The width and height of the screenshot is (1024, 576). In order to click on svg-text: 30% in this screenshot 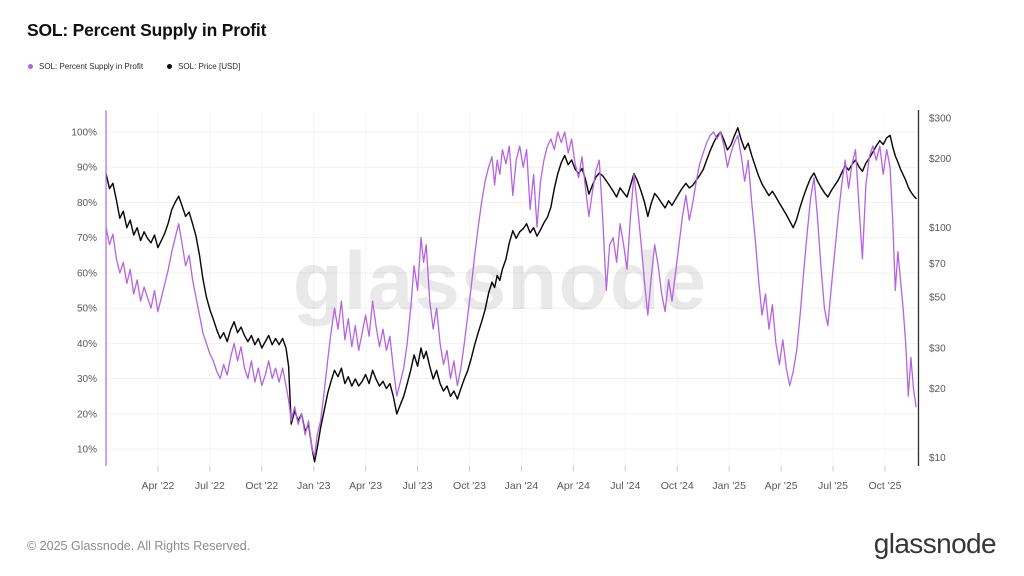, I will do `click(87, 379)`.